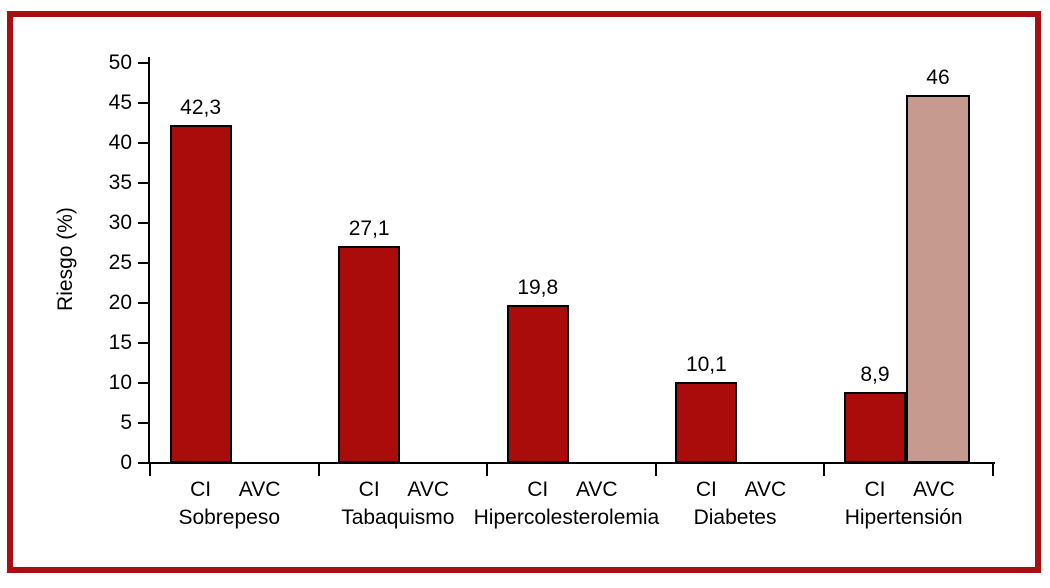 The image size is (1050, 588). I want to click on category-label-hipercolesterolemia: Hipercolesterolemia, so click(566, 517).